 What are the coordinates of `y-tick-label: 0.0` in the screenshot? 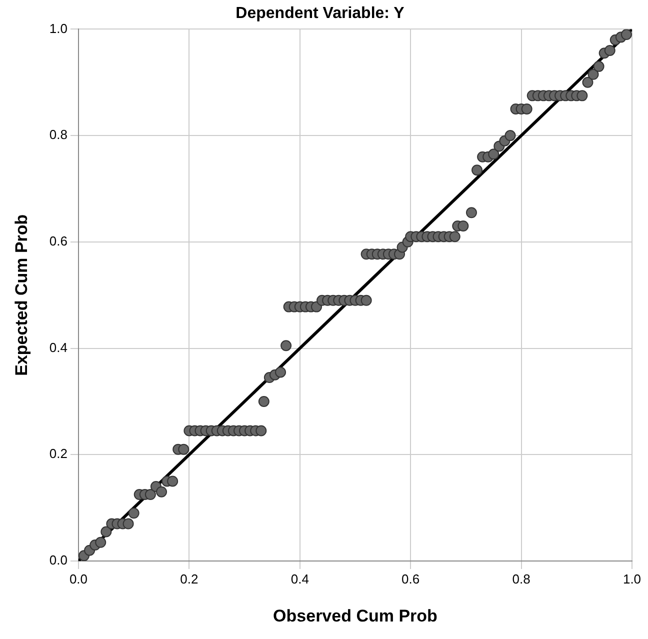 It's located at (58, 560).